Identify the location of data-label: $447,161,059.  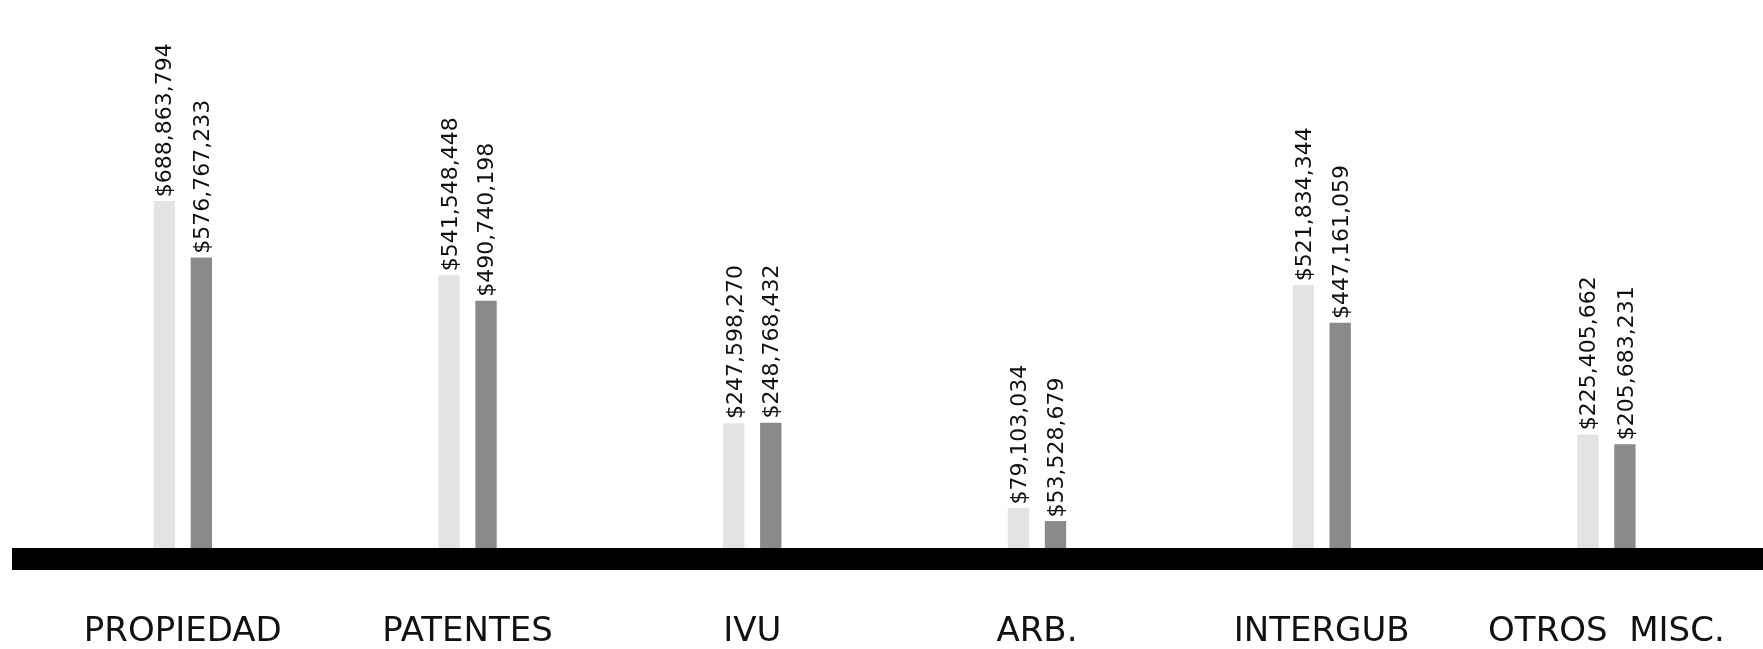
(1340, 241).